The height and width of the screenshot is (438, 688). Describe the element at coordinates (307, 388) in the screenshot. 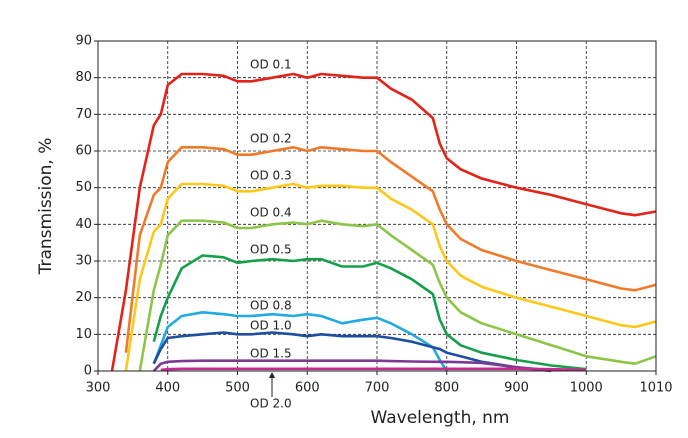

I see `x-tick-label: 600` at that location.